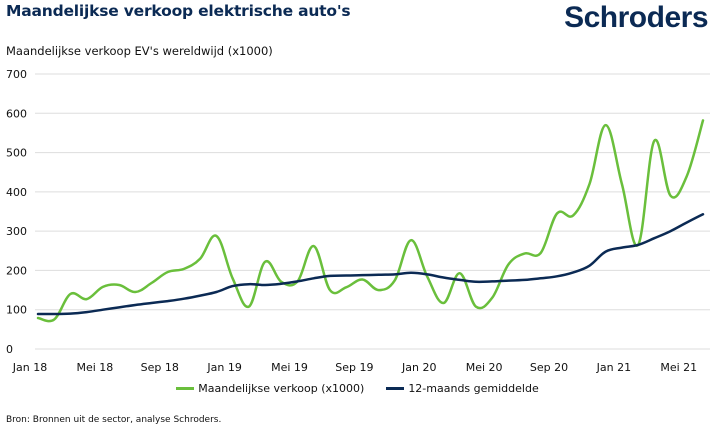 This screenshot has width=715, height=431. I want to click on y-tick-label: 300, so click(16, 231).